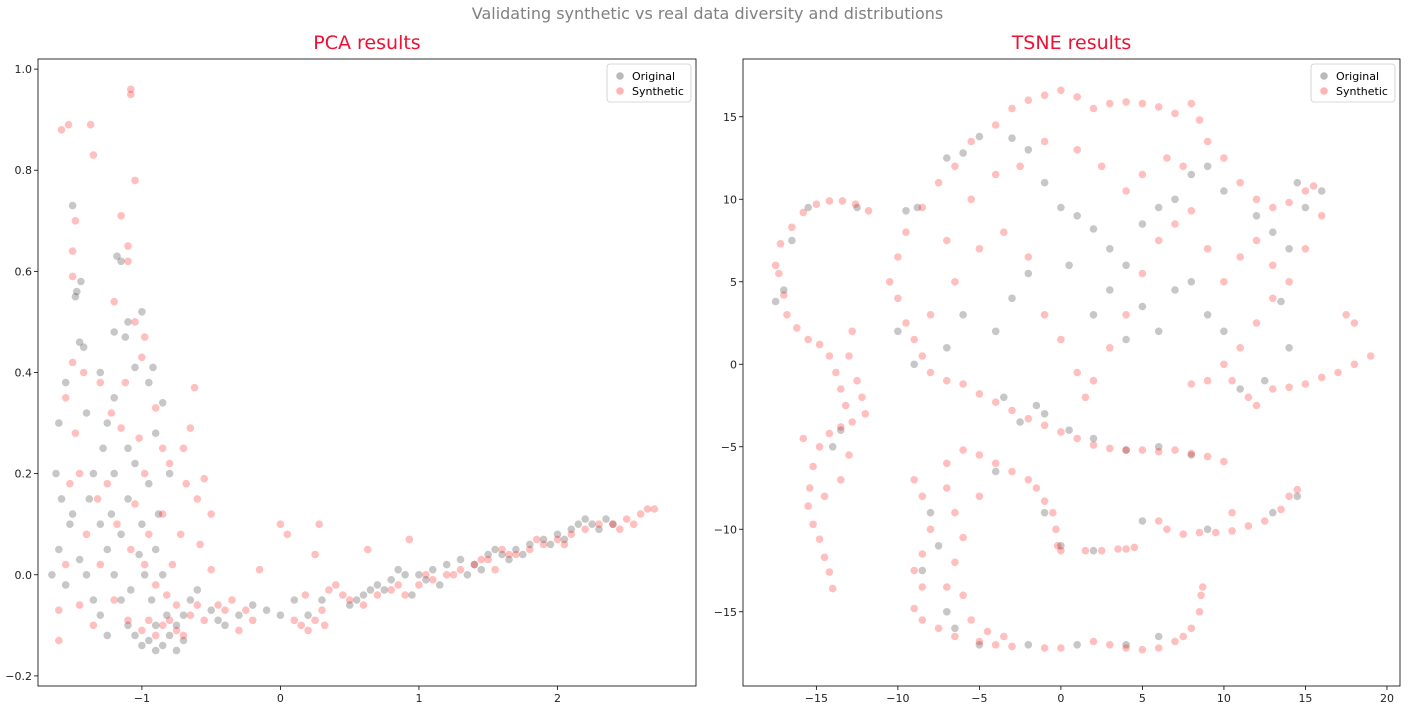 This screenshot has height=713, width=1415. Describe the element at coordinates (730, 117) in the screenshot. I see `y-tick-label: 15` at that location.